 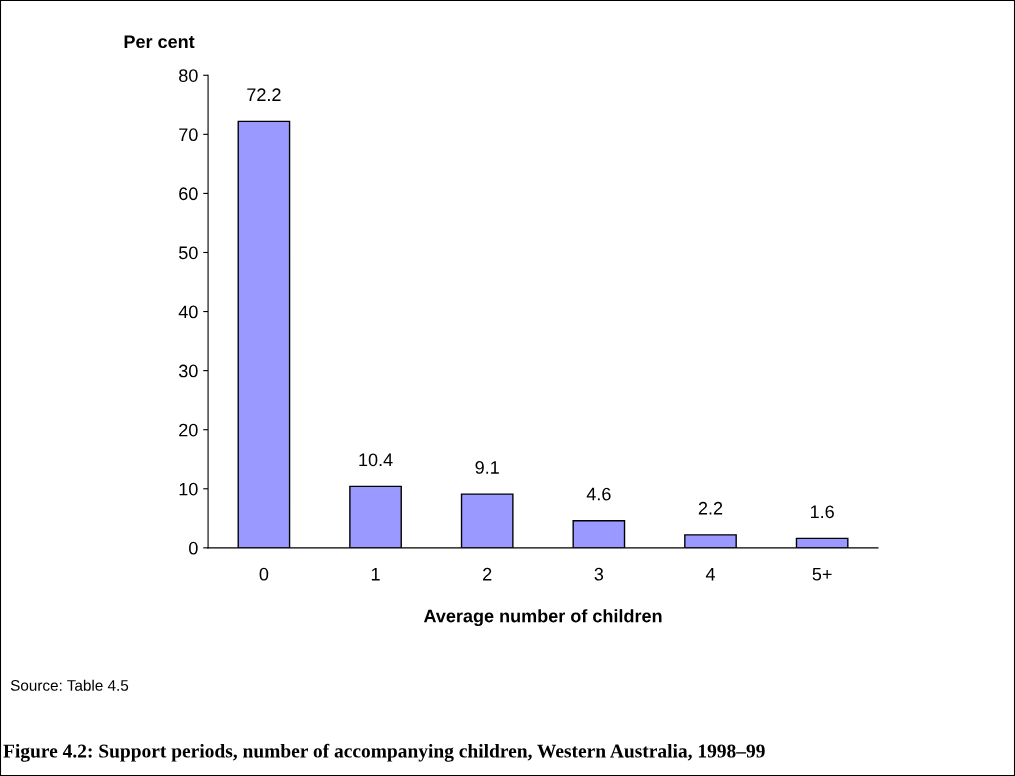 What do you see at coordinates (188, 489) in the screenshot?
I see `y-tick-label: 10` at bounding box center [188, 489].